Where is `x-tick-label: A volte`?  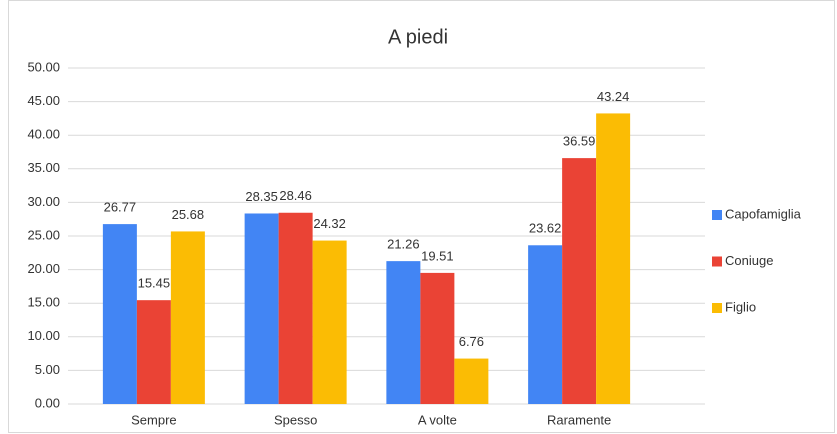 x-tick-label: A volte is located at coordinates (437, 419).